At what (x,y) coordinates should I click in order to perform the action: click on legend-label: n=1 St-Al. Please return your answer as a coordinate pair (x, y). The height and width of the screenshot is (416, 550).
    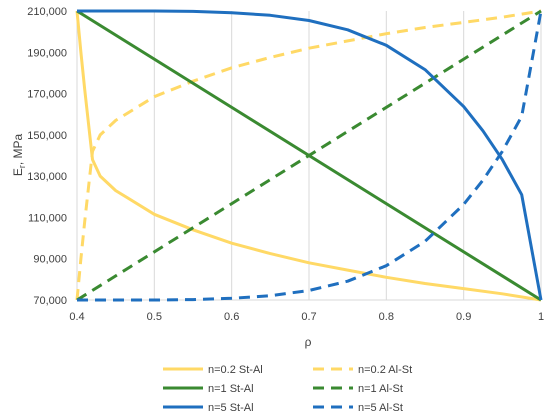
    Looking at the image, I should click on (231, 389).